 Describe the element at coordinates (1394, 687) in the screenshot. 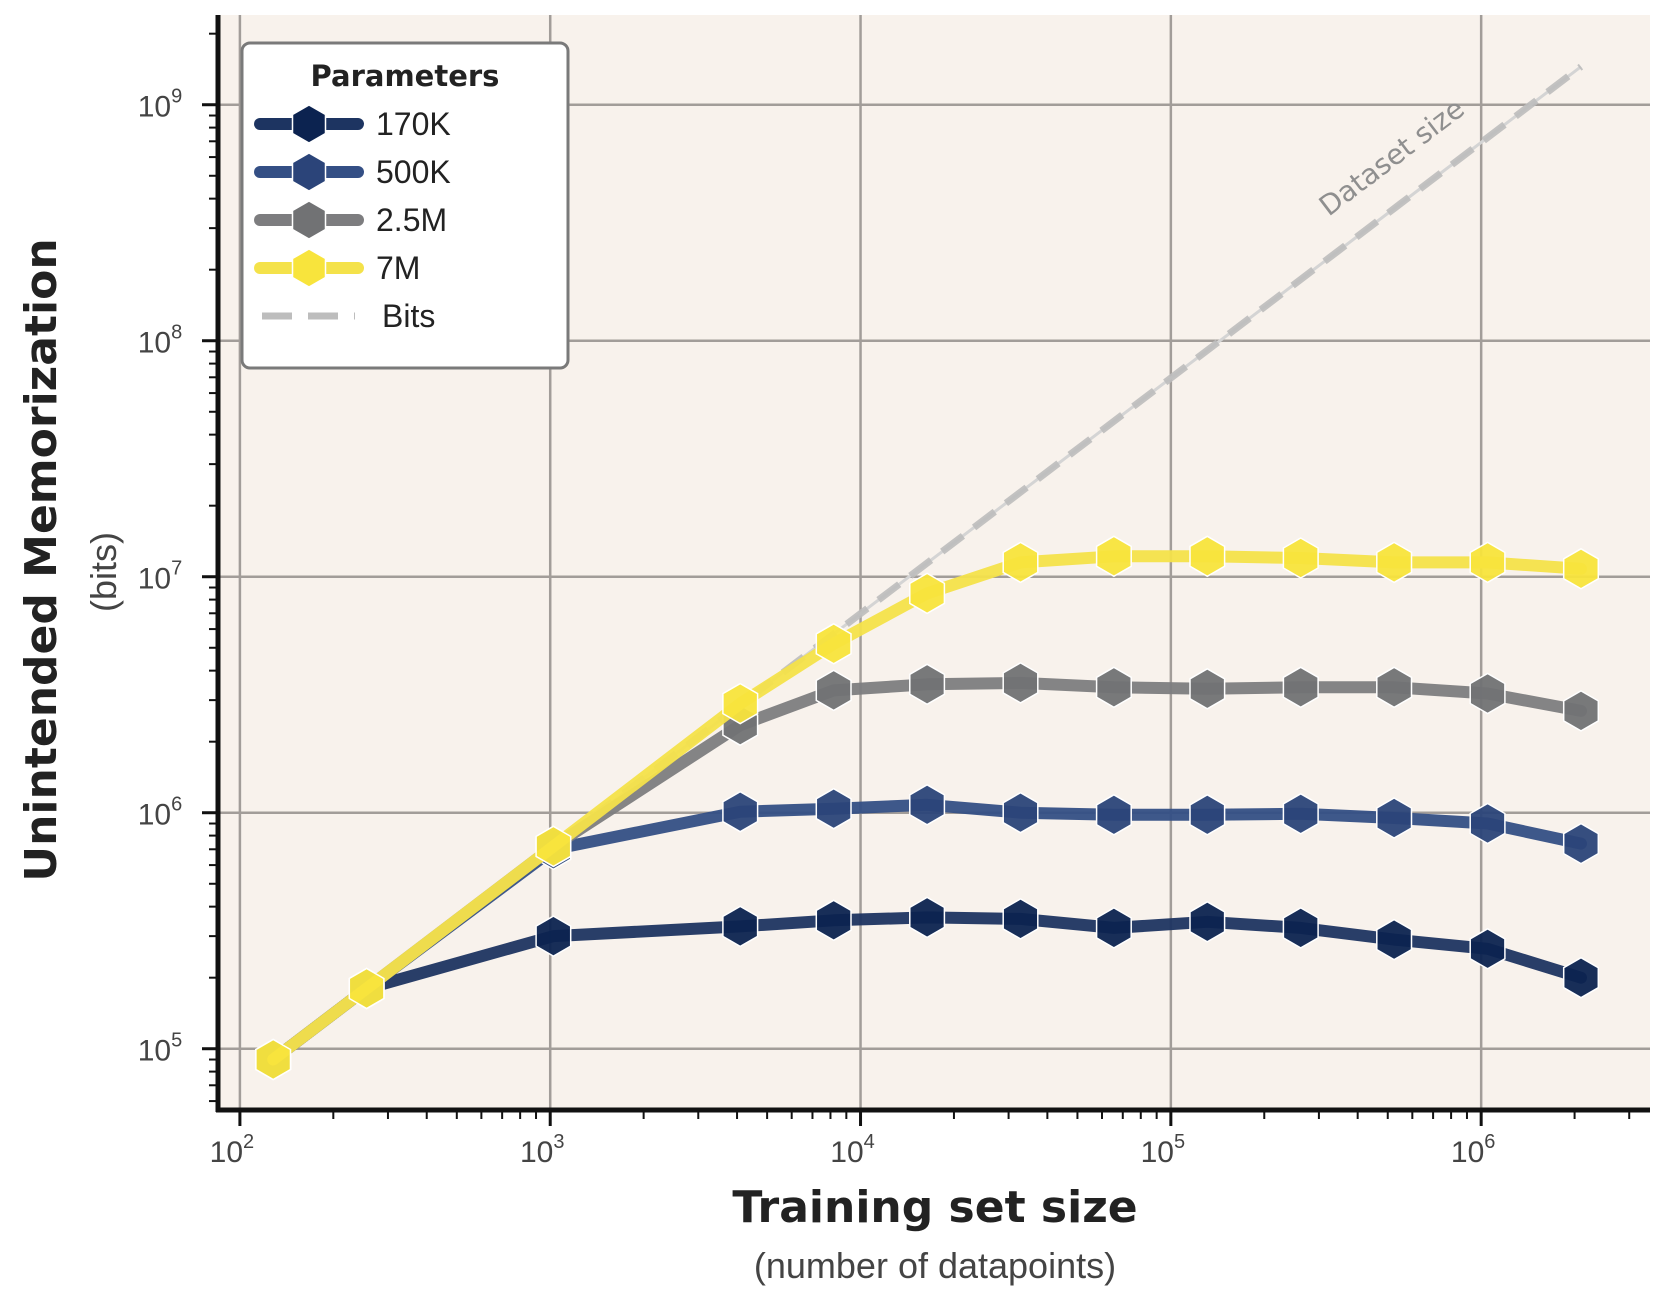

I see `data-point-2.5M-10` at that location.